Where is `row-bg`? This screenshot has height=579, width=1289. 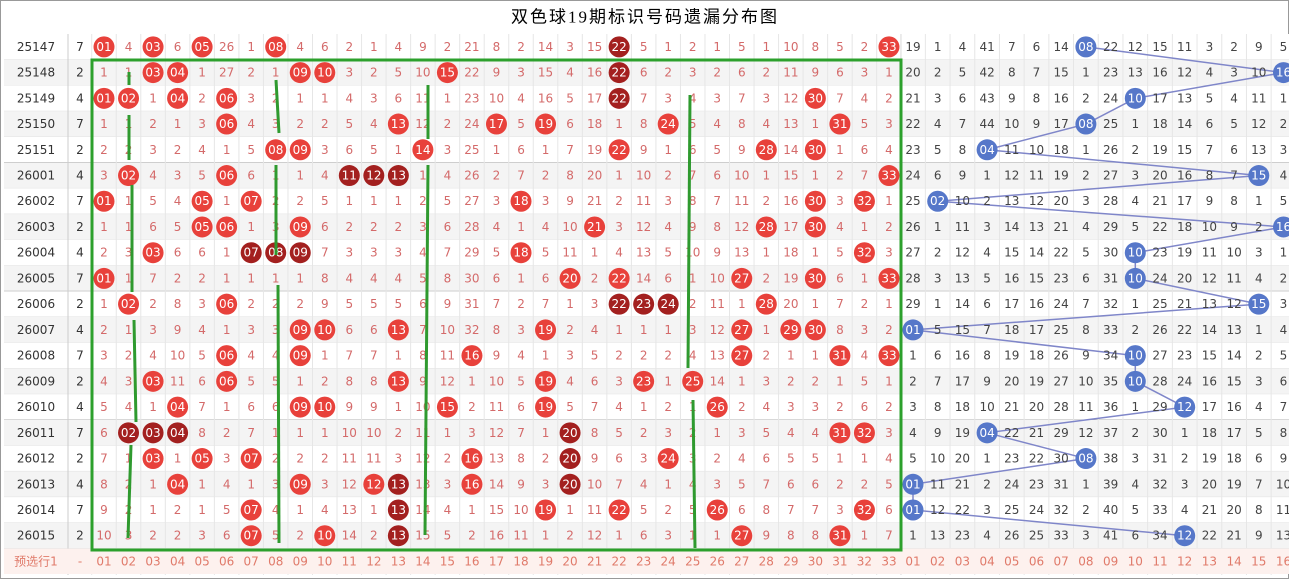
row-bg is located at coordinates (646, 484).